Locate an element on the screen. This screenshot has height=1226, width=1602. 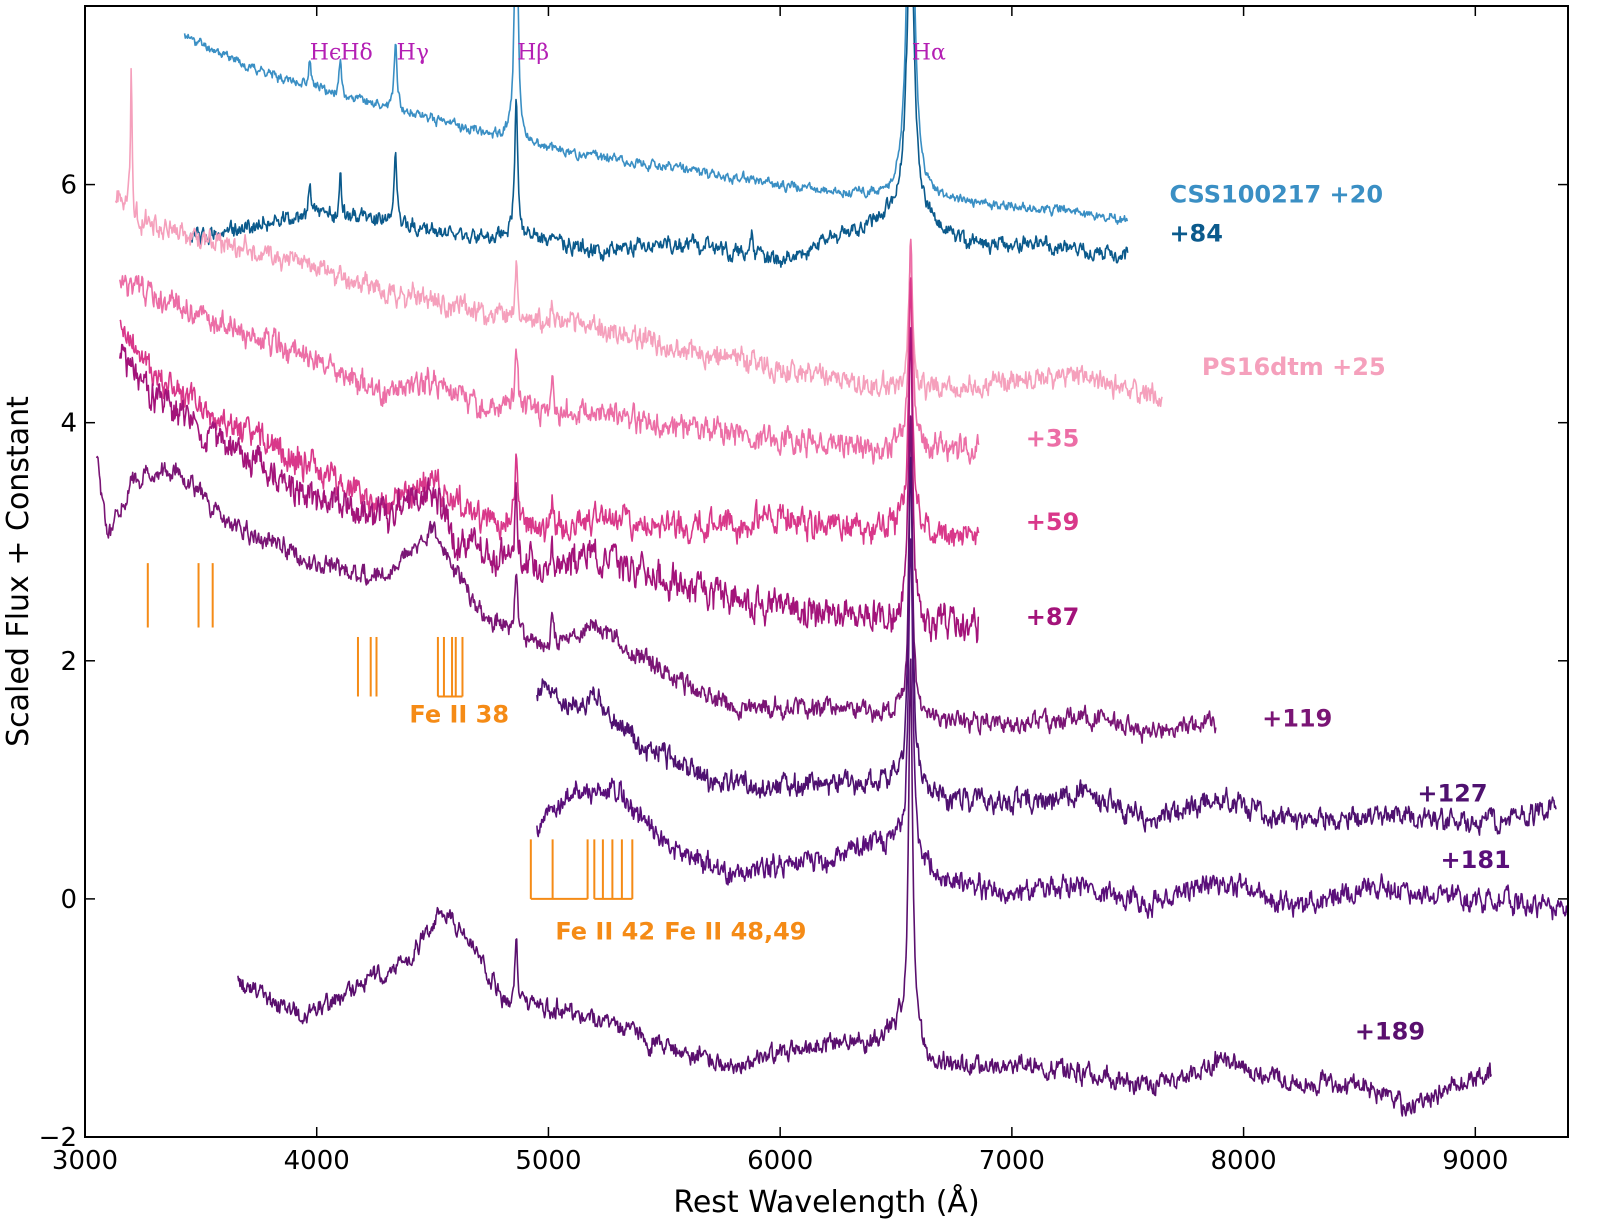
series-label: +127 is located at coordinates (1452, 793).